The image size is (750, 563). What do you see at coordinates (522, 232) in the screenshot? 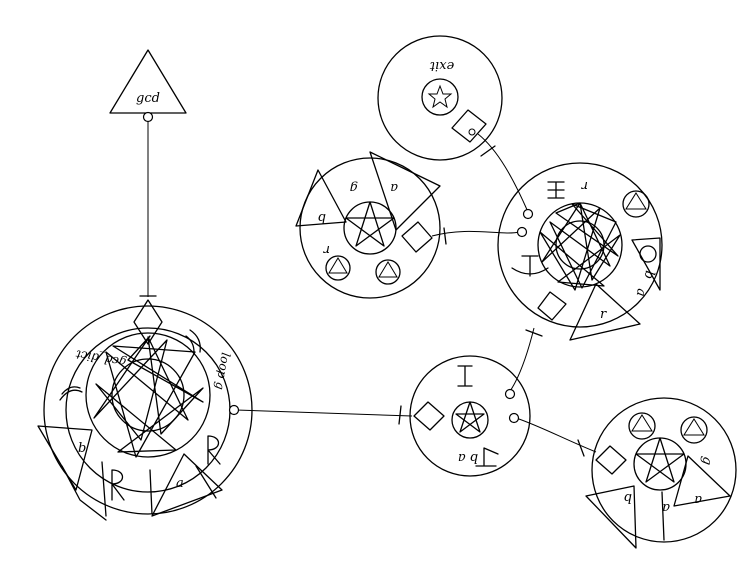
I see `right-port-left` at bounding box center [522, 232].